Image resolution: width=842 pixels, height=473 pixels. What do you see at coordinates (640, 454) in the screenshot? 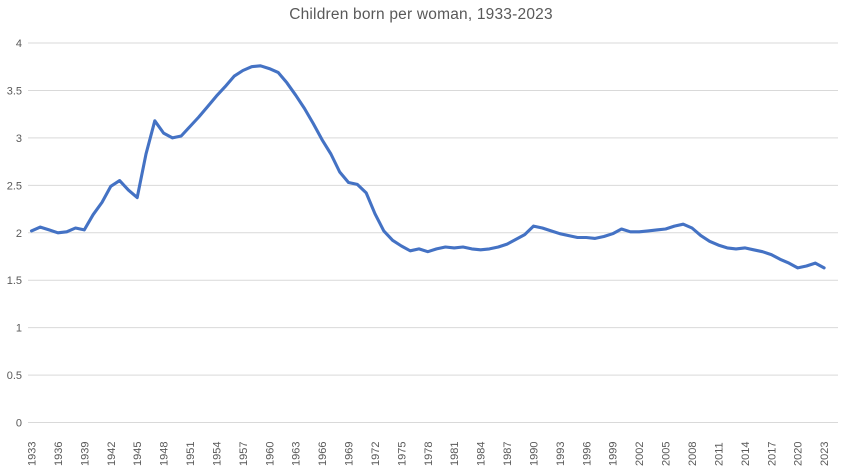
I see `x-tick-label: 2002` at bounding box center [640, 454].